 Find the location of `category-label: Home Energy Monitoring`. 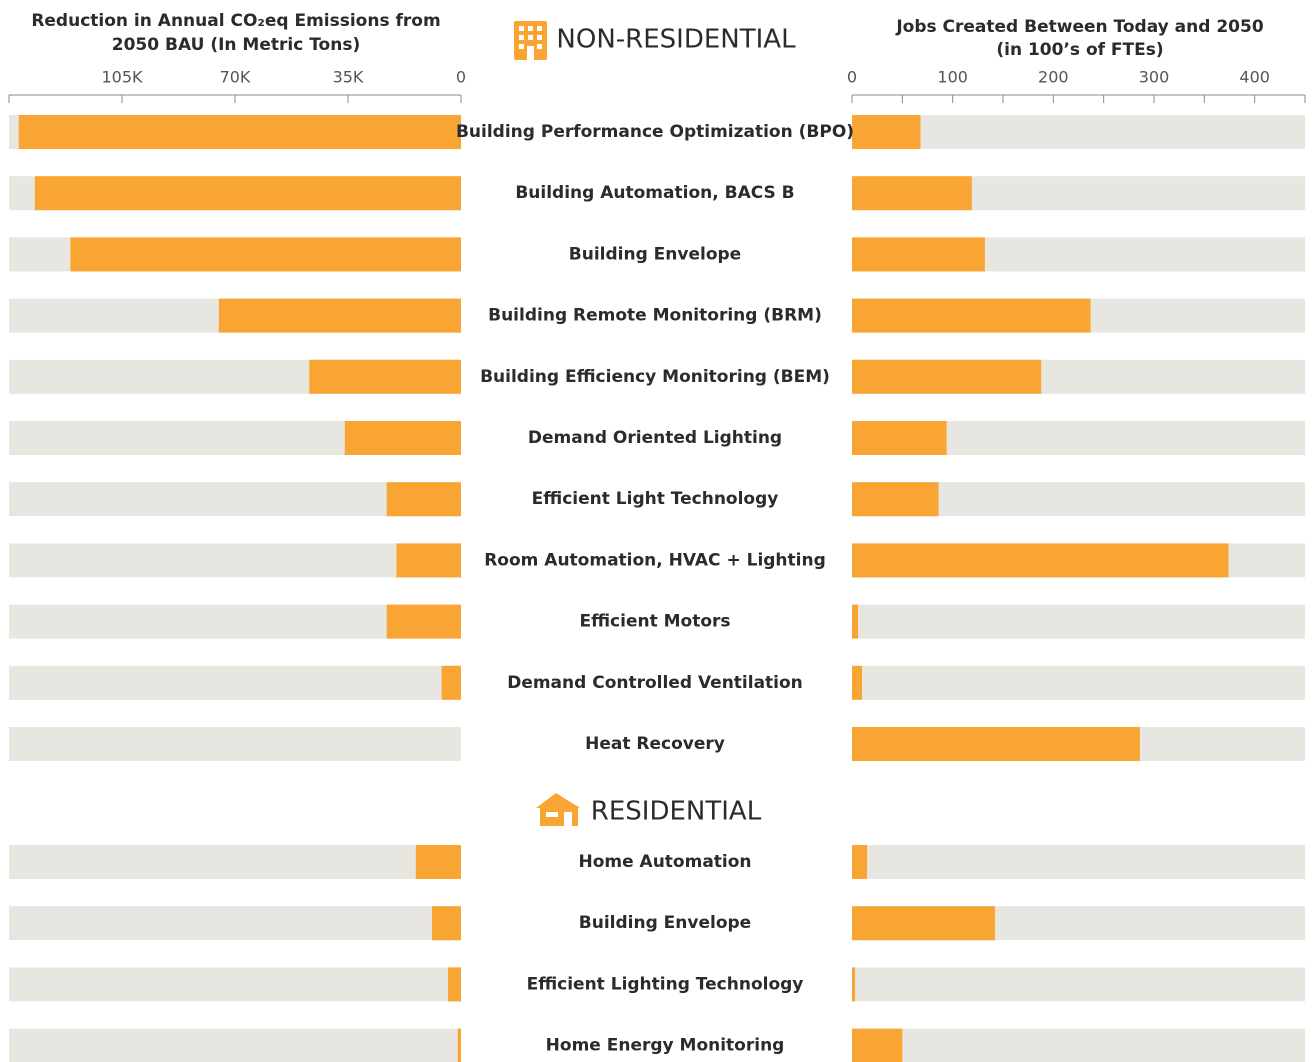

category-label: Home Energy Monitoring is located at coordinates (665, 1046).